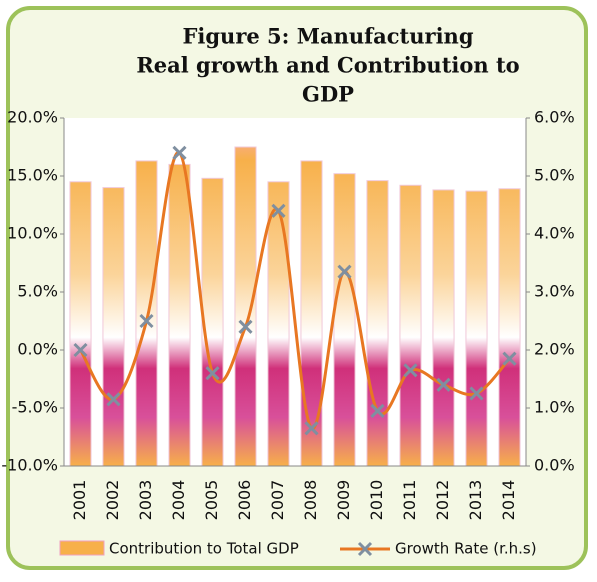  What do you see at coordinates (554, 349) in the screenshot?
I see `y2-tick-label: 2.0%` at bounding box center [554, 349].